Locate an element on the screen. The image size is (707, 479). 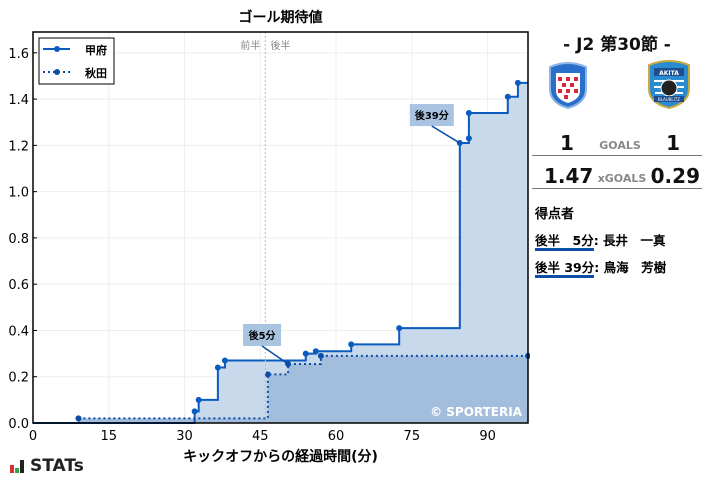
y-tick-label: 1.6 is located at coordinates (18, 54).